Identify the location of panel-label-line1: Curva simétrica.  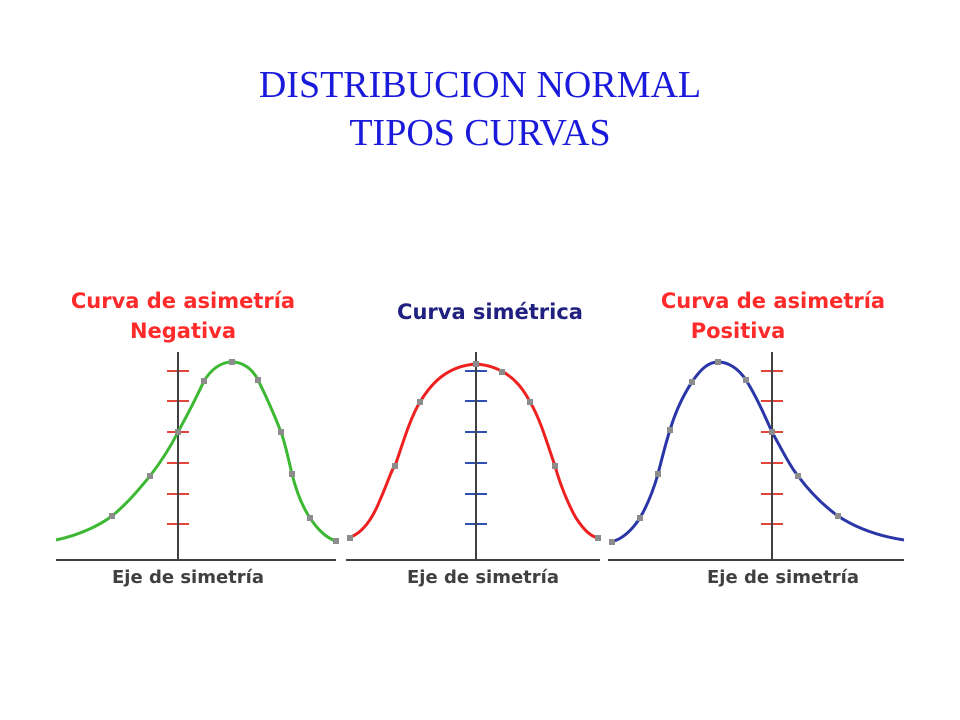
(490, 312).